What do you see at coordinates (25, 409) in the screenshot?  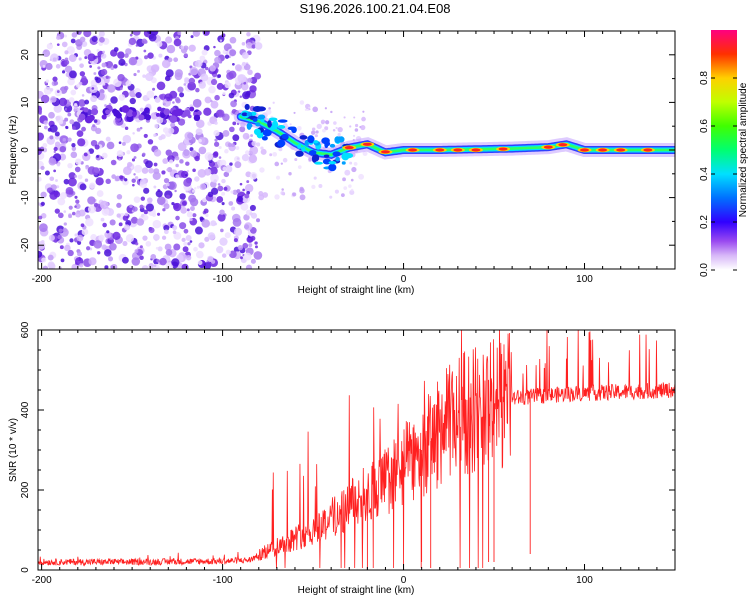 I see `snr-ytick-label: 400` at bounding box center [25, 409].